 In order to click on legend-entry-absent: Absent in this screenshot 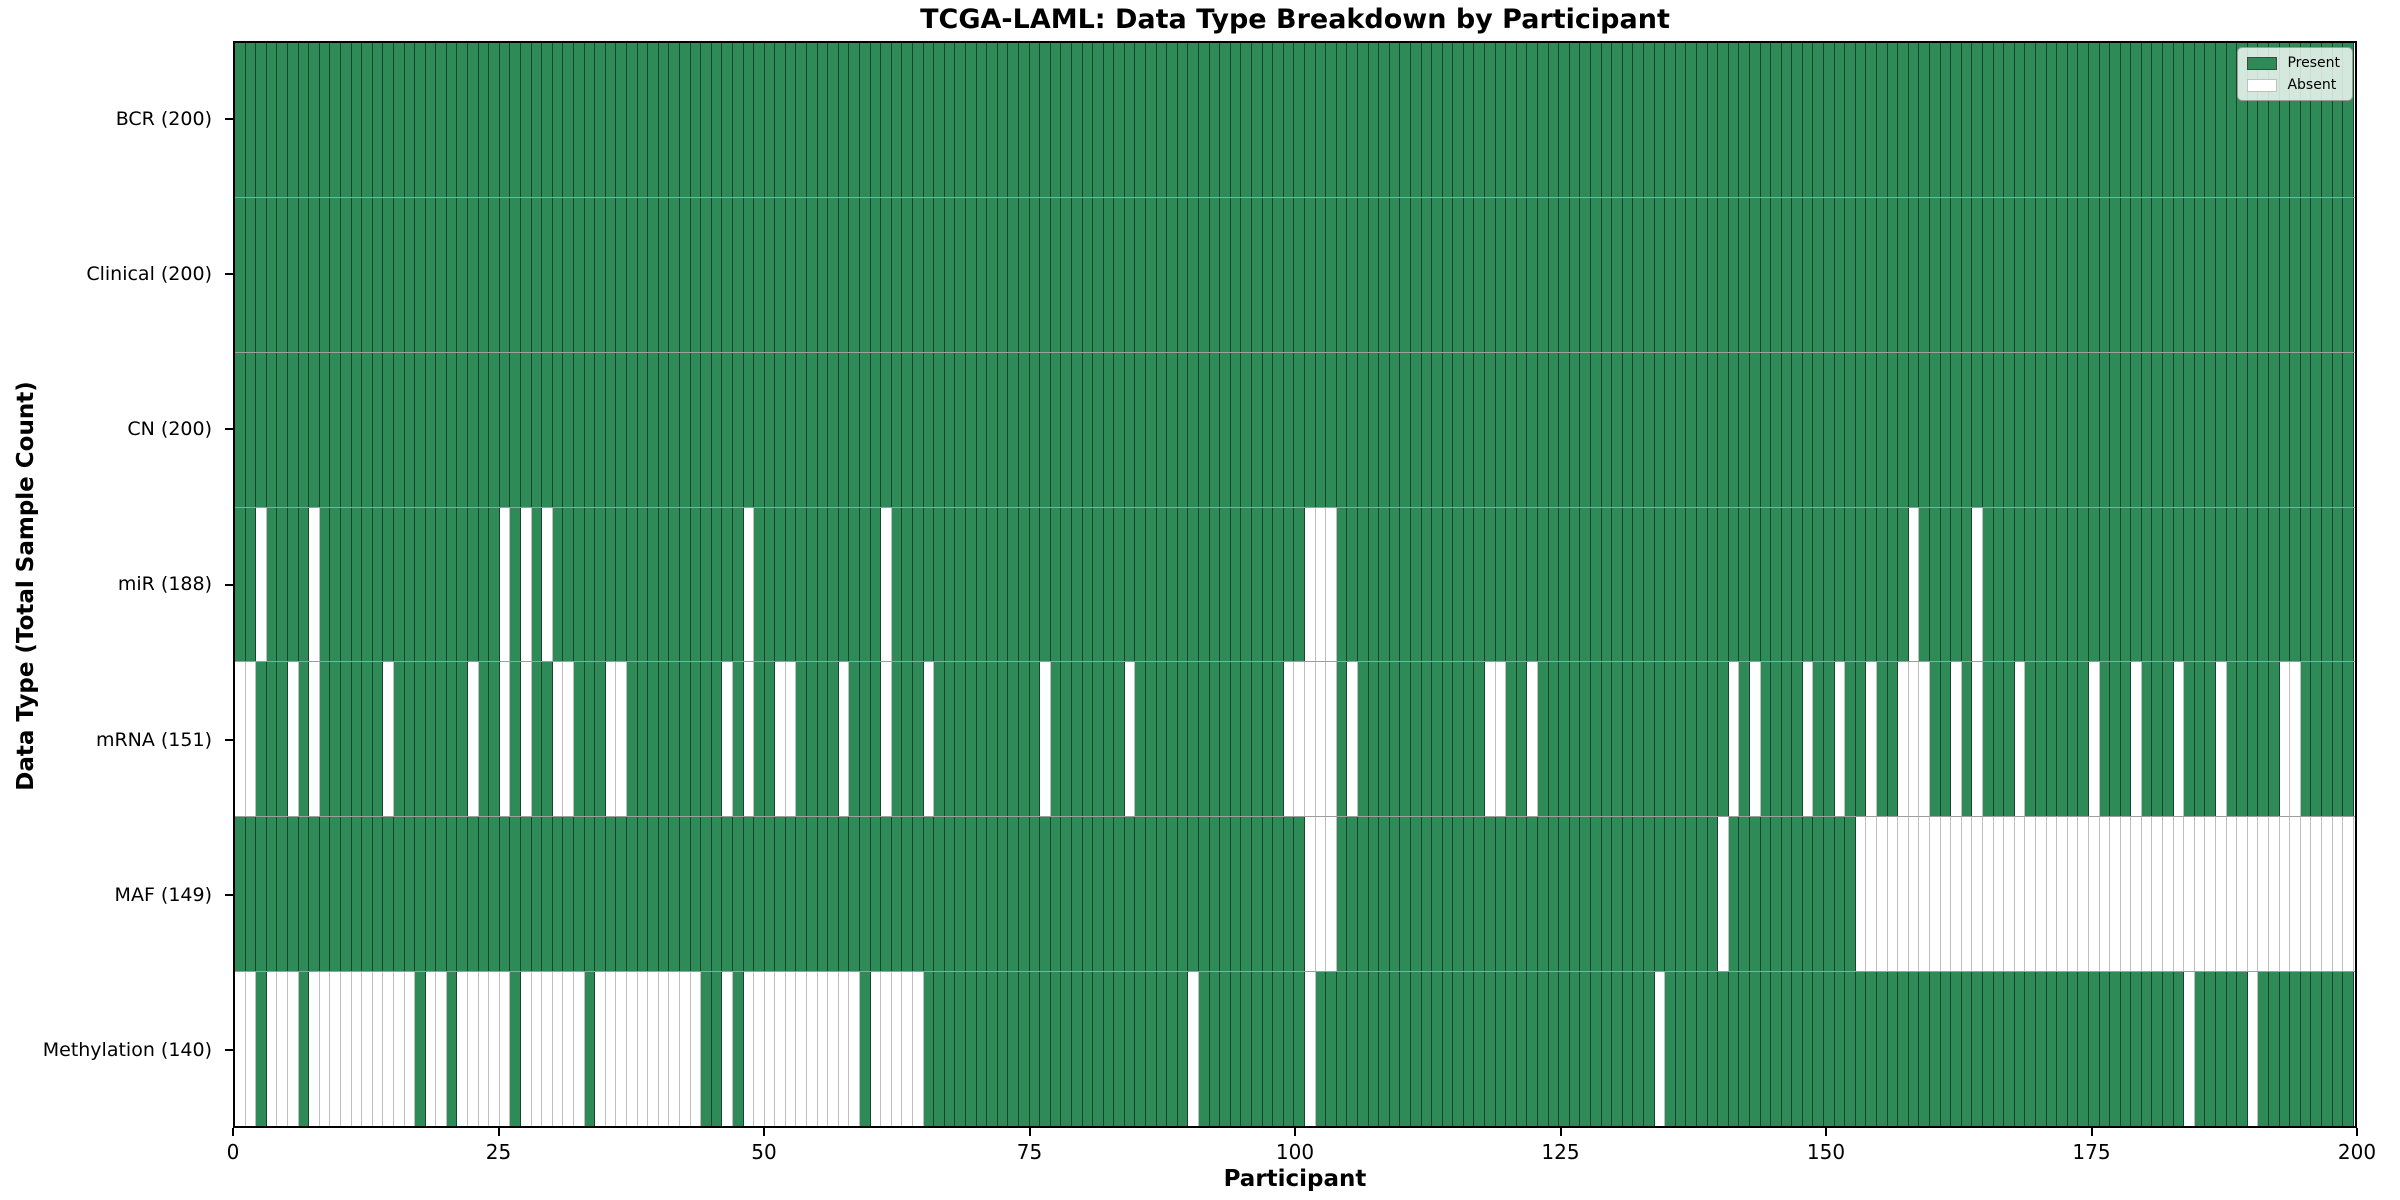, I will do `click(2293, 85)`.